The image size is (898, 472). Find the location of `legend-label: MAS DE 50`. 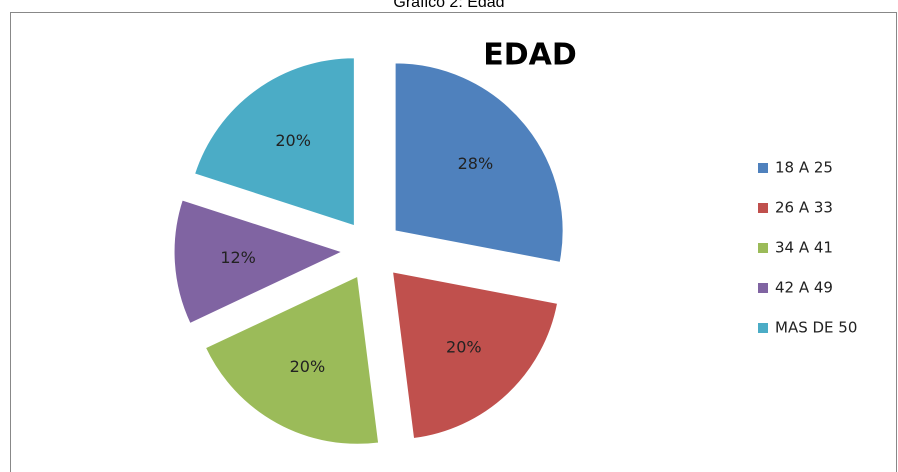

legend-label: MAS DE 50 is located at coordinates (816, 328).